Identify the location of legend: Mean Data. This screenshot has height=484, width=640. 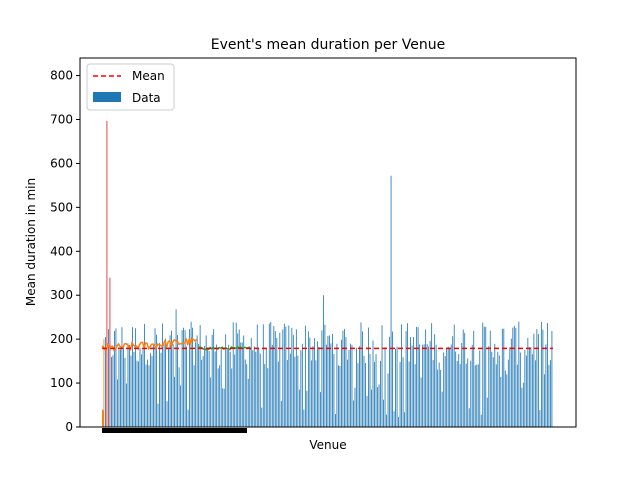
(130, 87).